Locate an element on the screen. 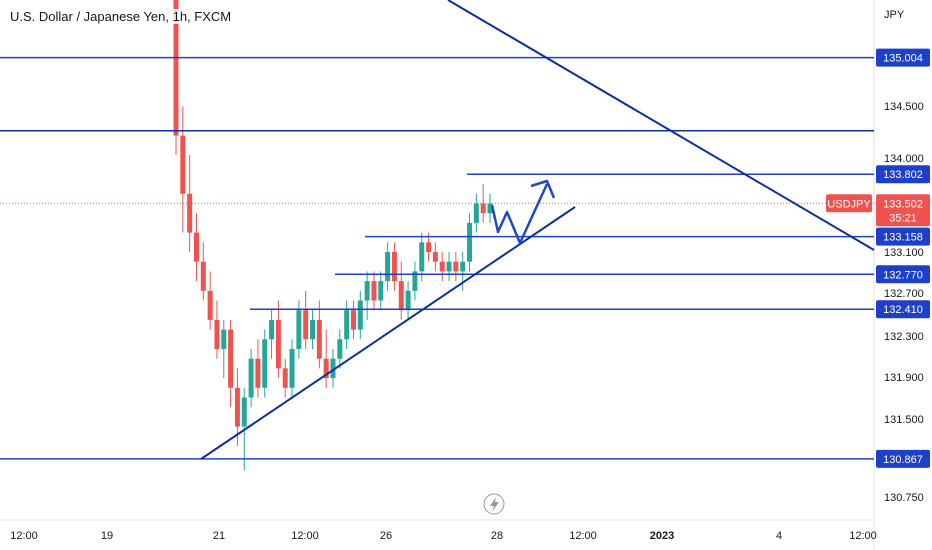  price-level-label: 132.410 is located at coordinates (903, 310).